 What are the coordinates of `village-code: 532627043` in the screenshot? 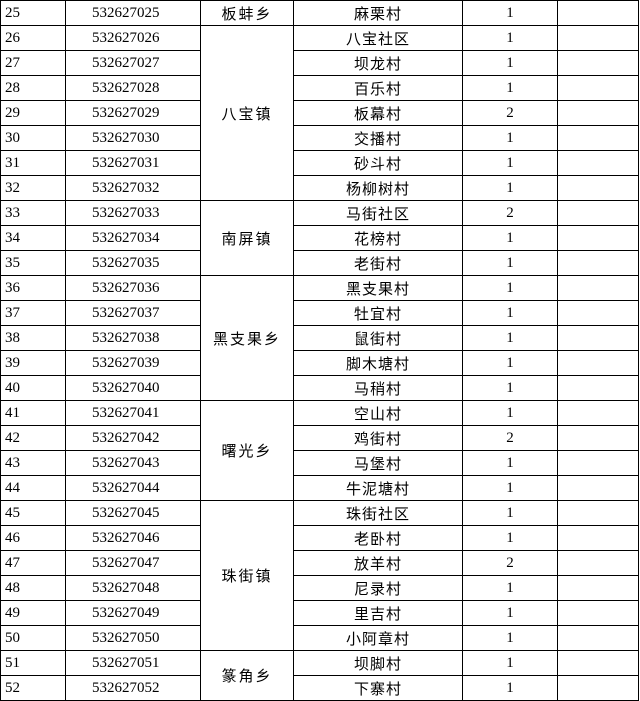 It's located at (133, 463).